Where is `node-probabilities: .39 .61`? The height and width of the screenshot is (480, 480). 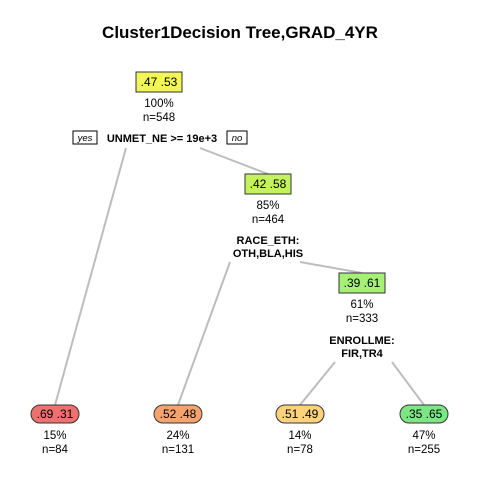 node-probabilities: .39 .61 is located at coordinates (362, 283).